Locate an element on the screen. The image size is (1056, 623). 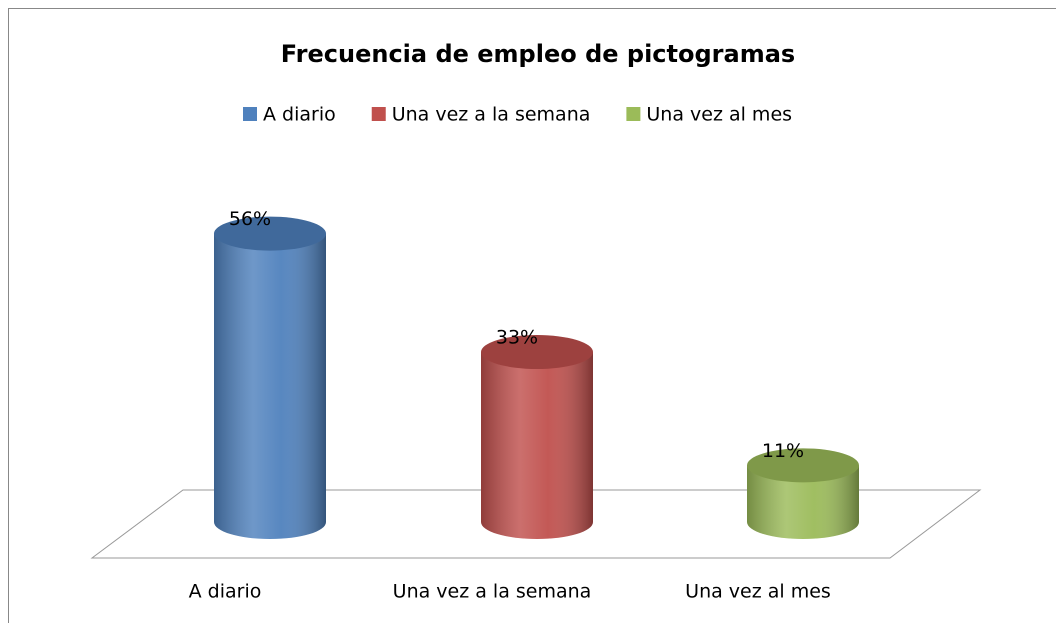
x-tick-label: Una vez al mes is located at coordinates (758, 592).